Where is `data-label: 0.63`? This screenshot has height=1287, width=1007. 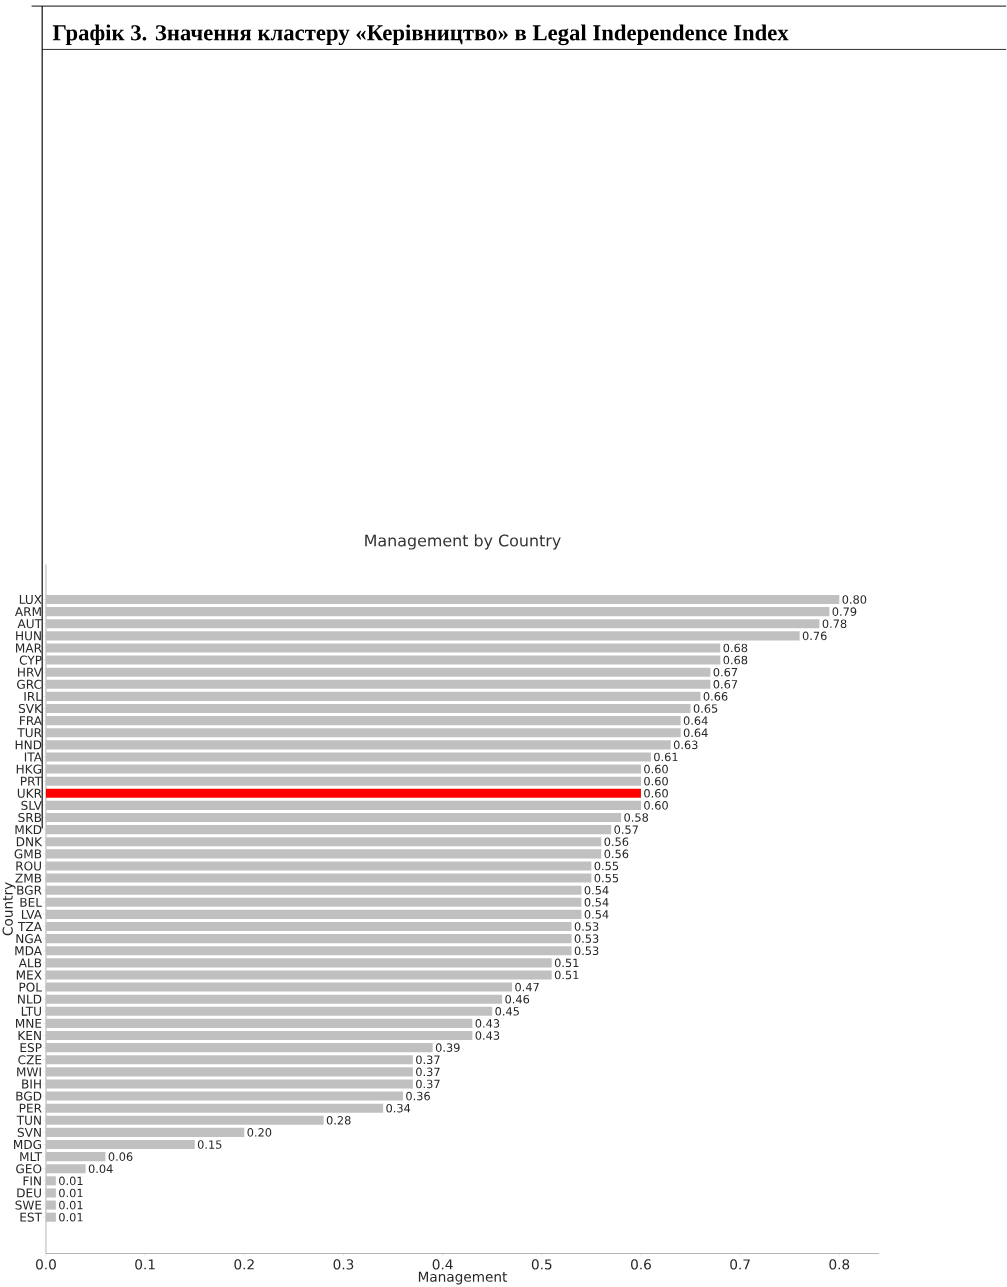 data-label: 0.63 is located at coordinates (685, 745).